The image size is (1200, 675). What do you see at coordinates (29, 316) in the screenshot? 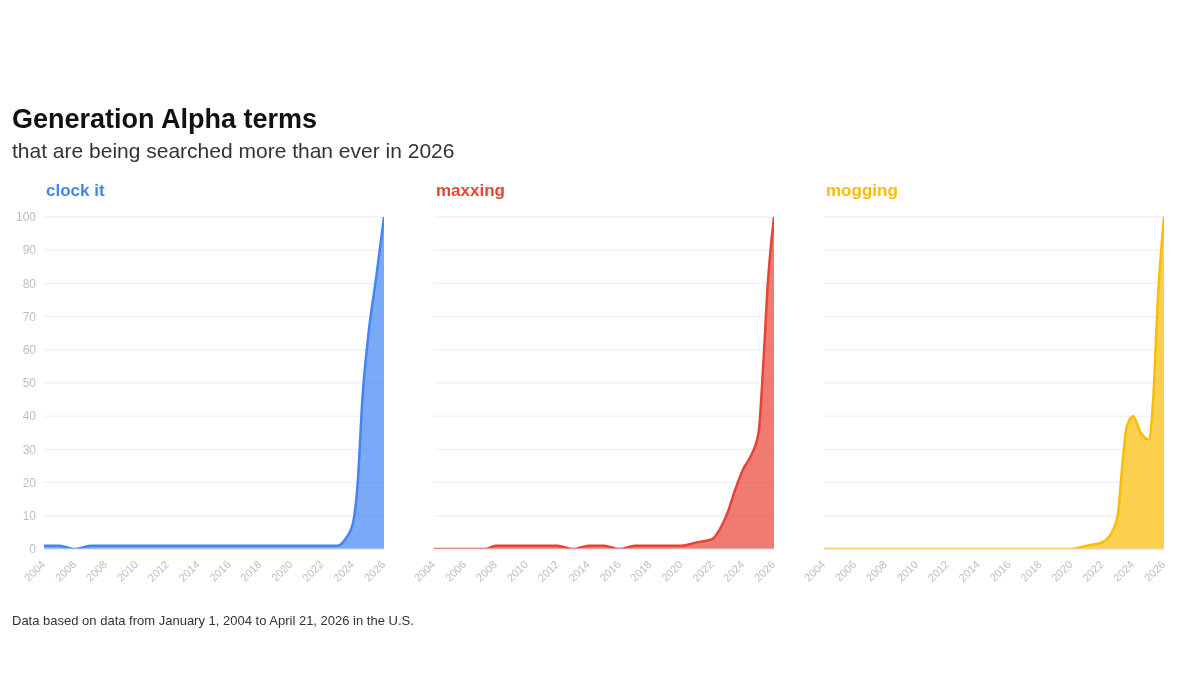
I see `y-tick-label: 70` at bounding box center [29, 316].